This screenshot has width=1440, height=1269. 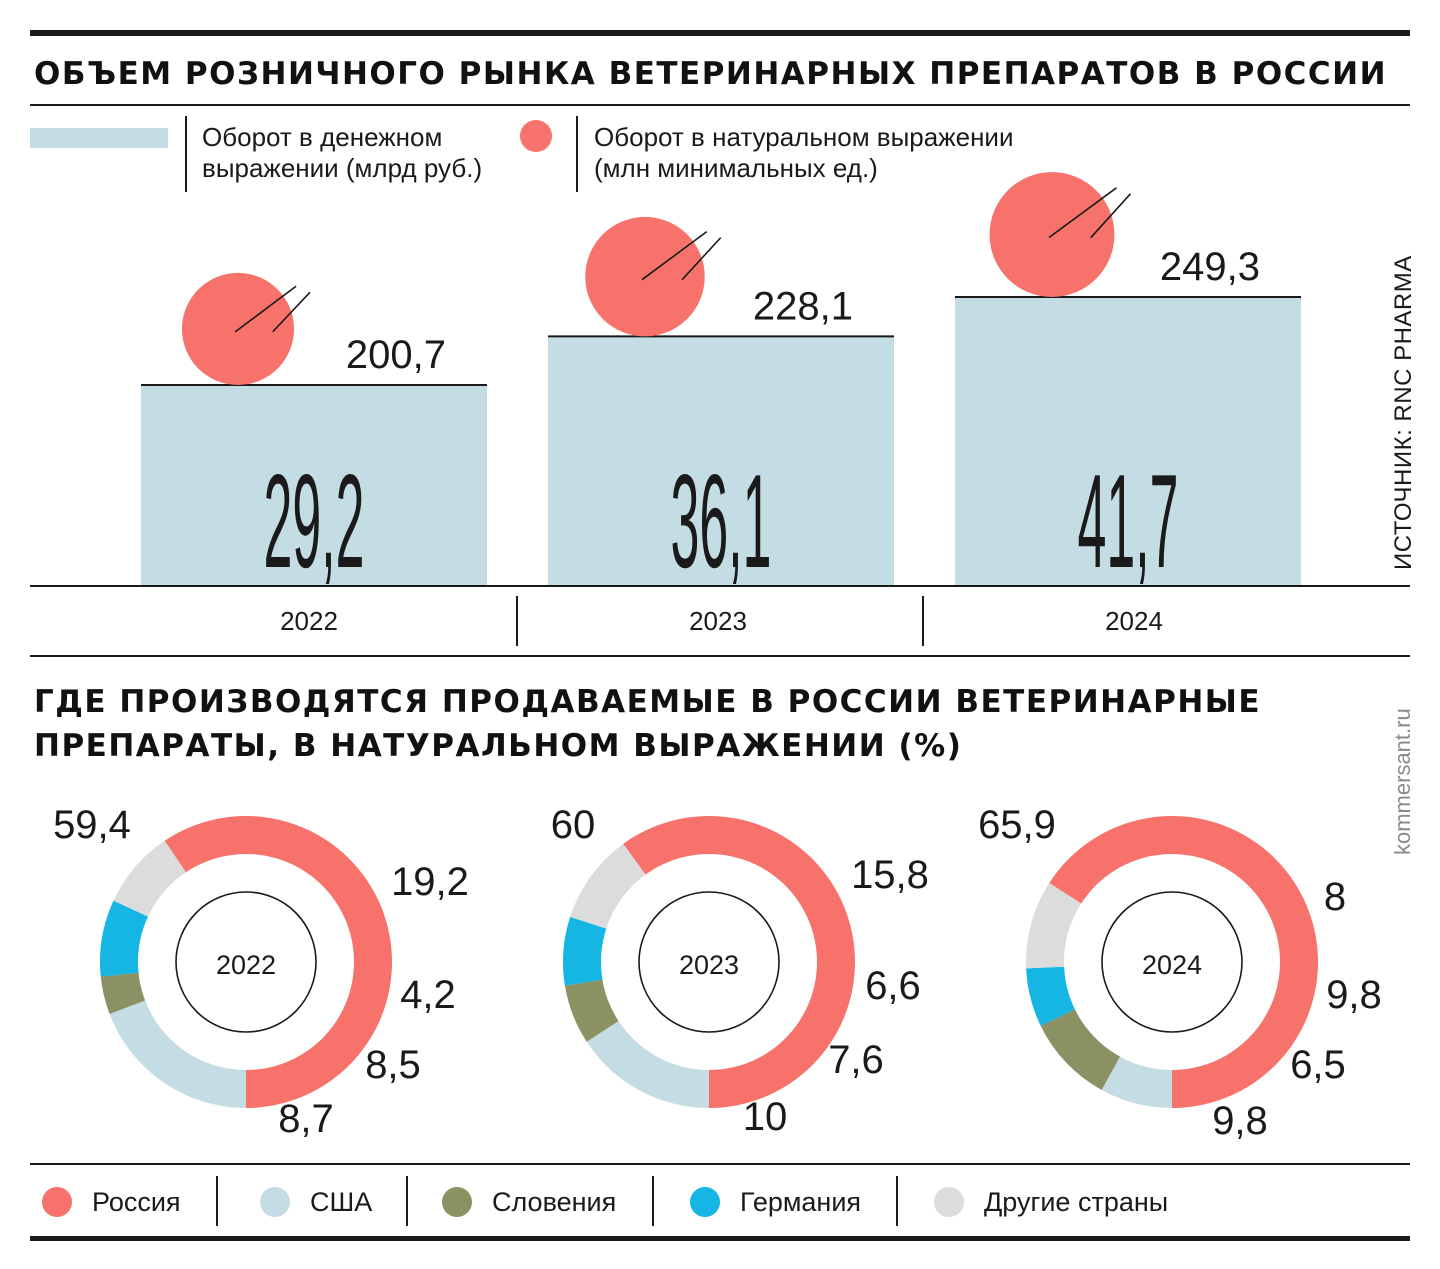 I want to click on legend-item-usa: США, so click(x=316, y=1202).